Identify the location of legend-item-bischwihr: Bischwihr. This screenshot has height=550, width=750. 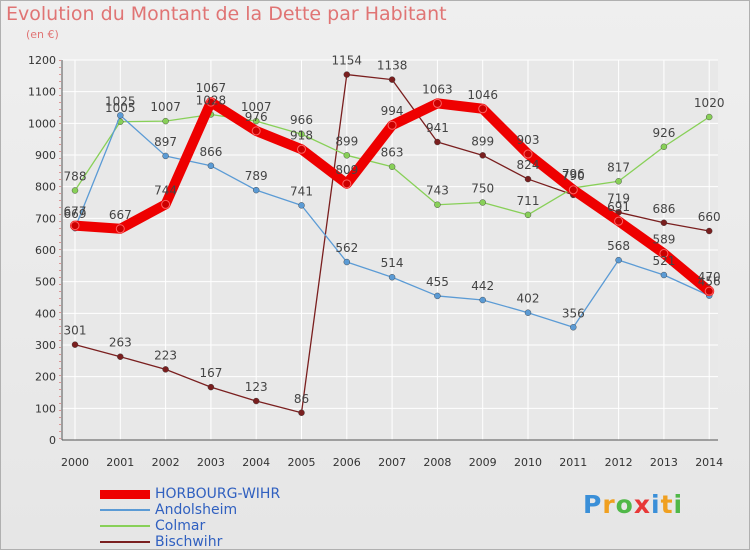
(220, 542).